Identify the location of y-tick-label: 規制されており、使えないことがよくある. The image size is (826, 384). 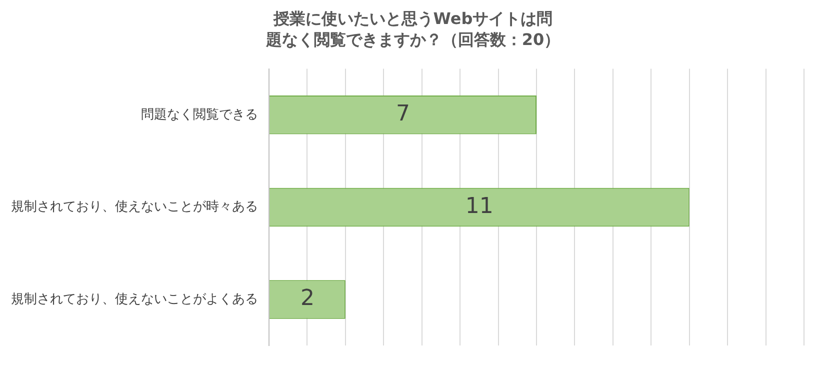
(134, 299).